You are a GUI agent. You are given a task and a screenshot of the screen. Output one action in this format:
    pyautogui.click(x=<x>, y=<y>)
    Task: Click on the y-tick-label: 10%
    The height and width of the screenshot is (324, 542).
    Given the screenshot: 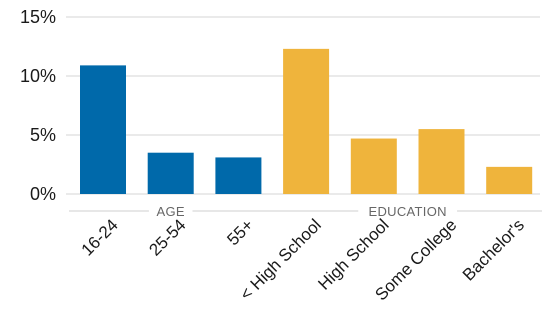 What is the action you would take?
    pyautogui.click(x=38, y=76)
    